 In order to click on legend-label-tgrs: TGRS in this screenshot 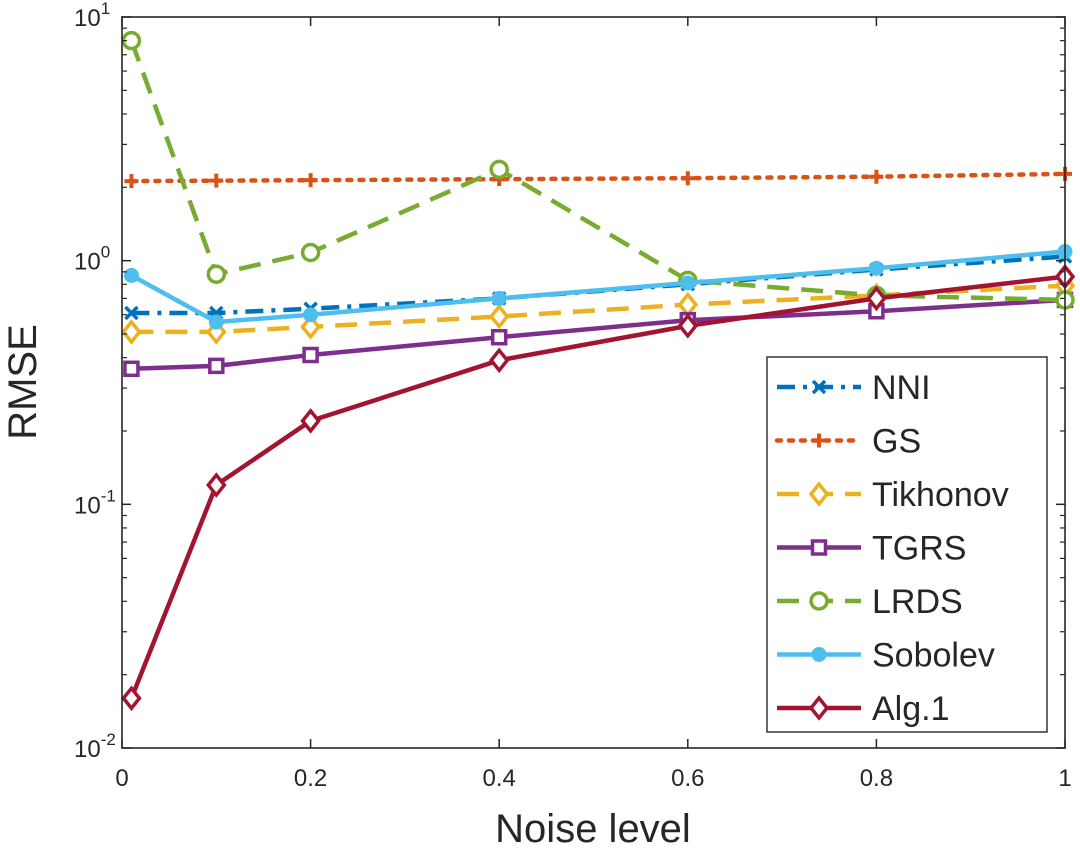, I will do `click(919, 549)`.